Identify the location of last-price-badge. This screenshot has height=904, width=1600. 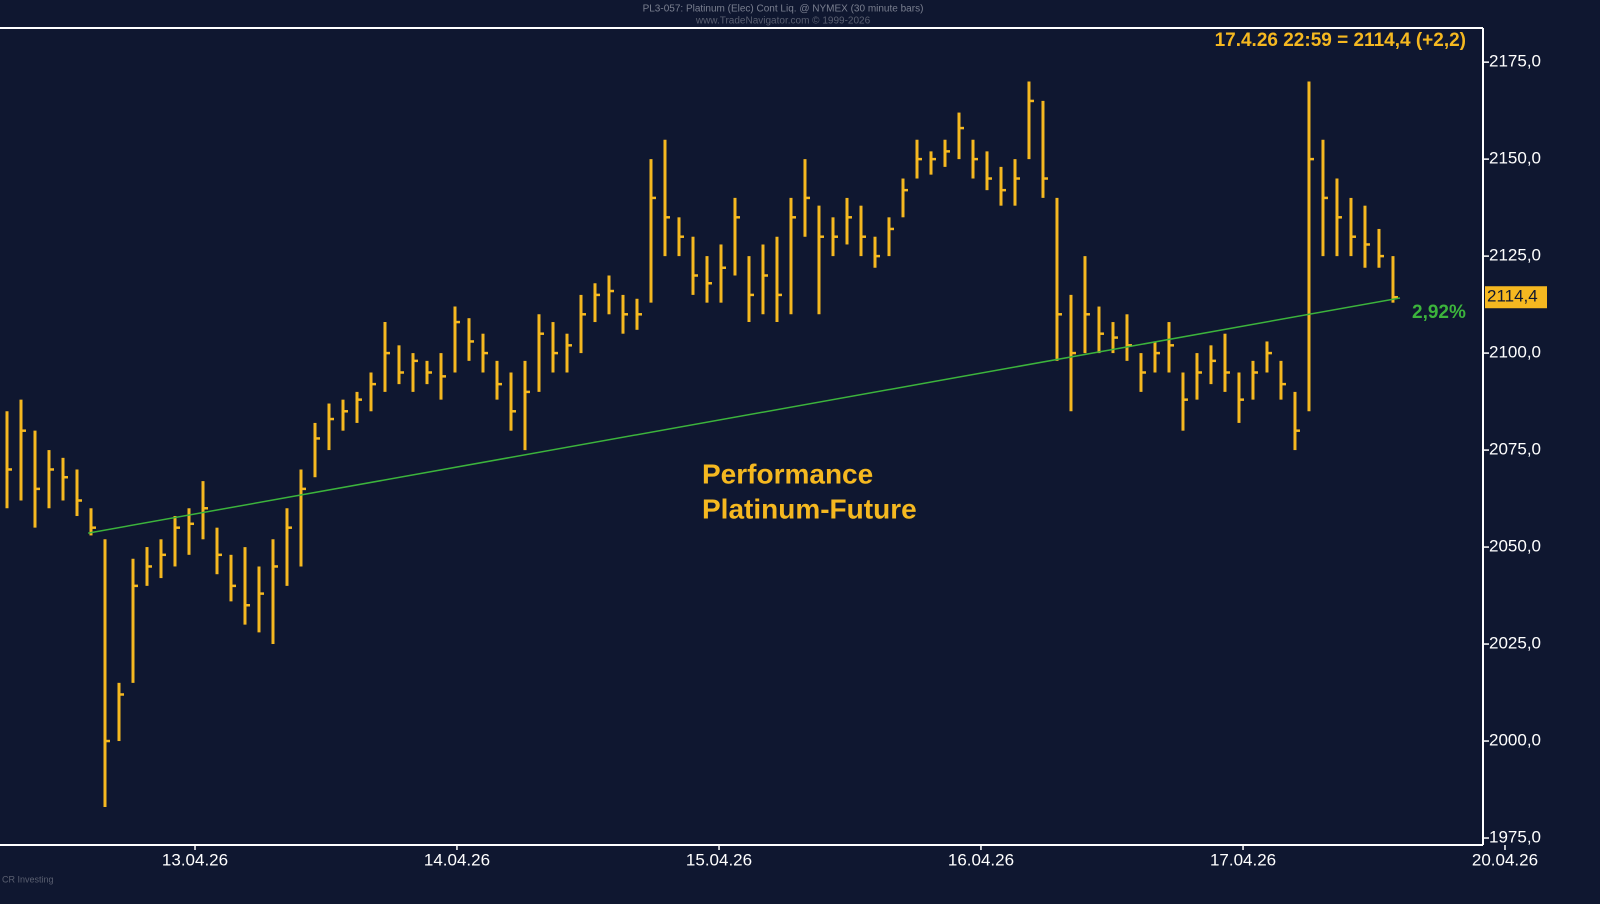
(1516, 297).